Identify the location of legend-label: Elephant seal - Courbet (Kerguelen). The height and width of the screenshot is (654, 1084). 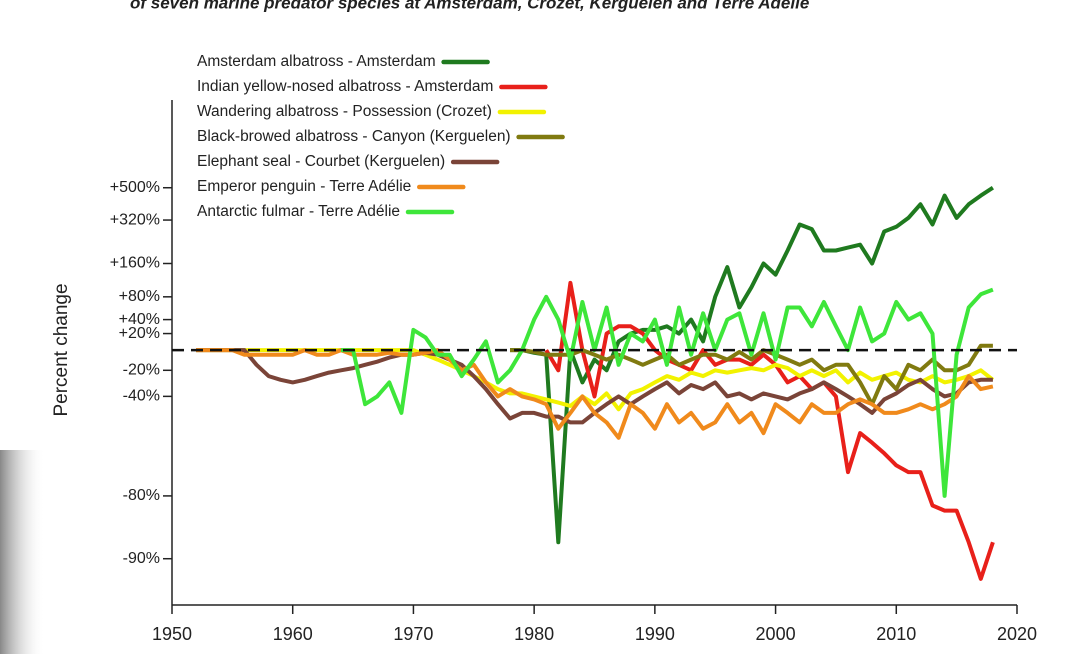
(321, 161).